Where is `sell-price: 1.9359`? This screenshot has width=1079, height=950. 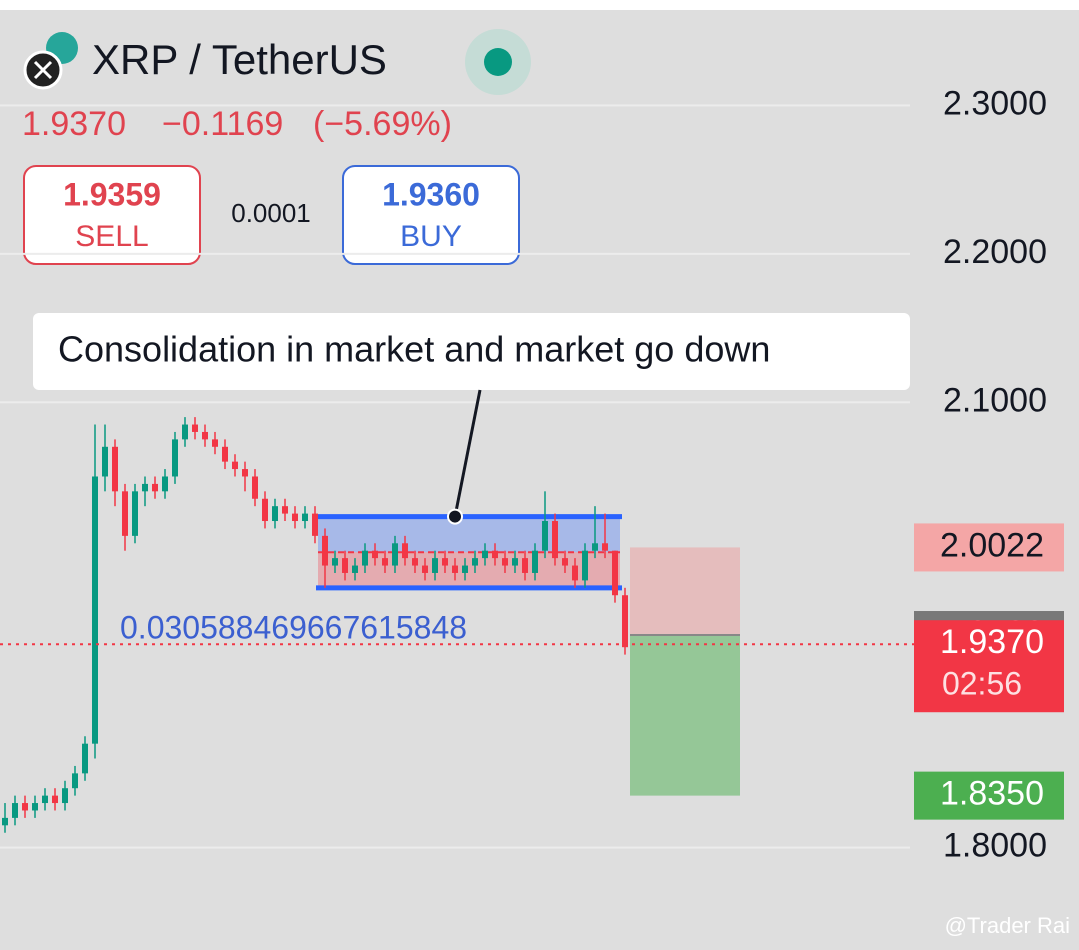 sell-price: 1.9359 is located at coordinates (112, 194).